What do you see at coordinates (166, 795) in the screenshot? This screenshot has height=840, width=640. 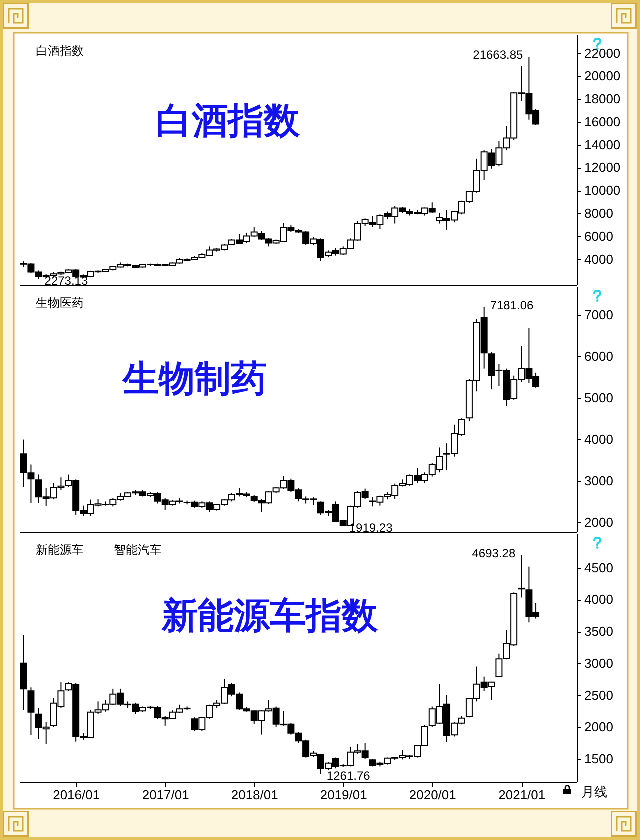 I see `x-tick-label: 2017/01` at bounding box center [166, 795].